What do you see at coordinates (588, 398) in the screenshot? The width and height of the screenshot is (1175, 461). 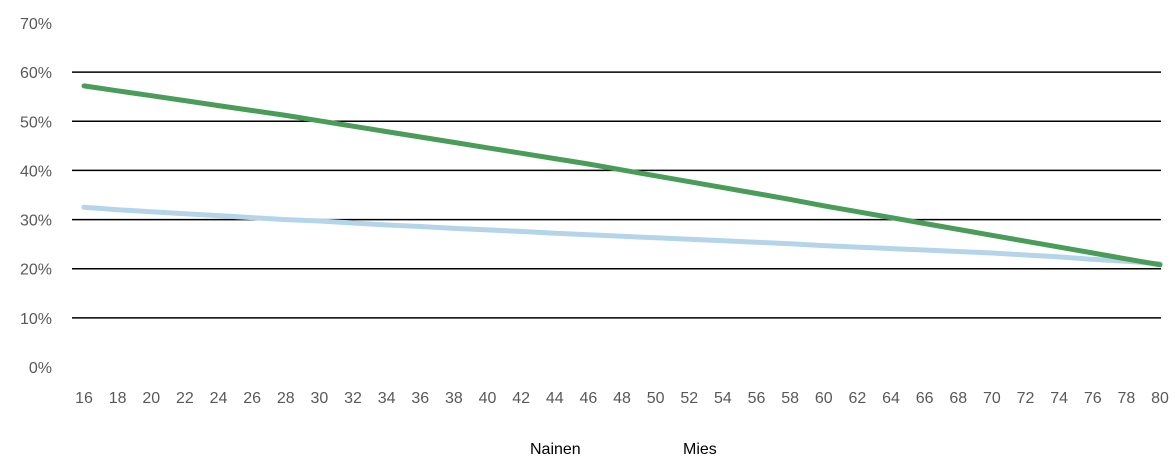 I see `x-tick-label: 46` at bounding box center [588, 398].